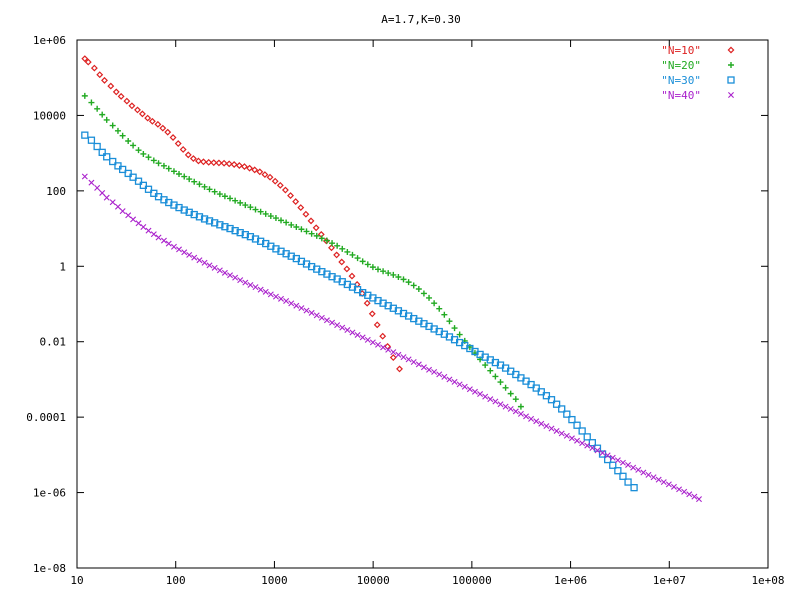 This screenshot has height=595, width=794. Describe the element at coordinates (274, 580) in the screenshot. I see `x-tick-label: 1000` at that location.